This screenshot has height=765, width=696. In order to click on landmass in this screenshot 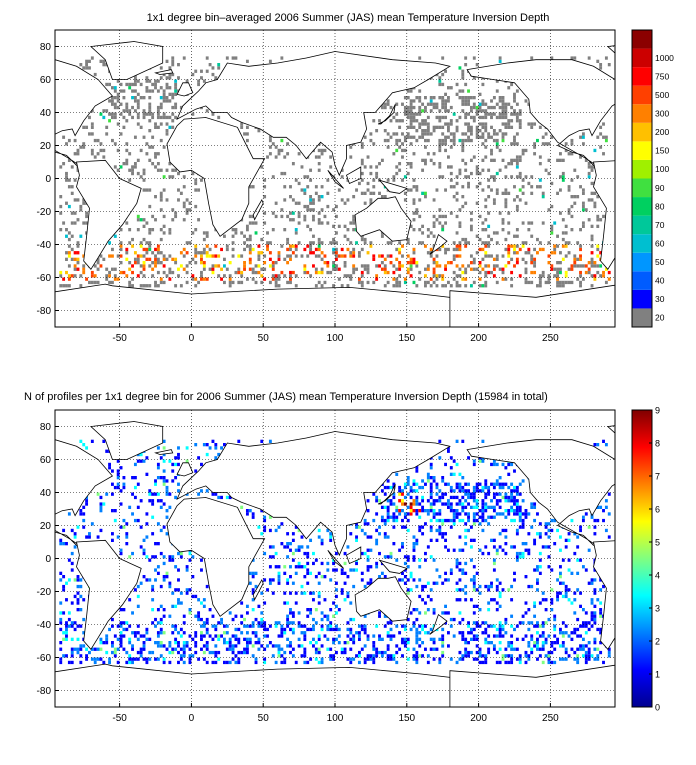, I will do `click(383, 219)`.